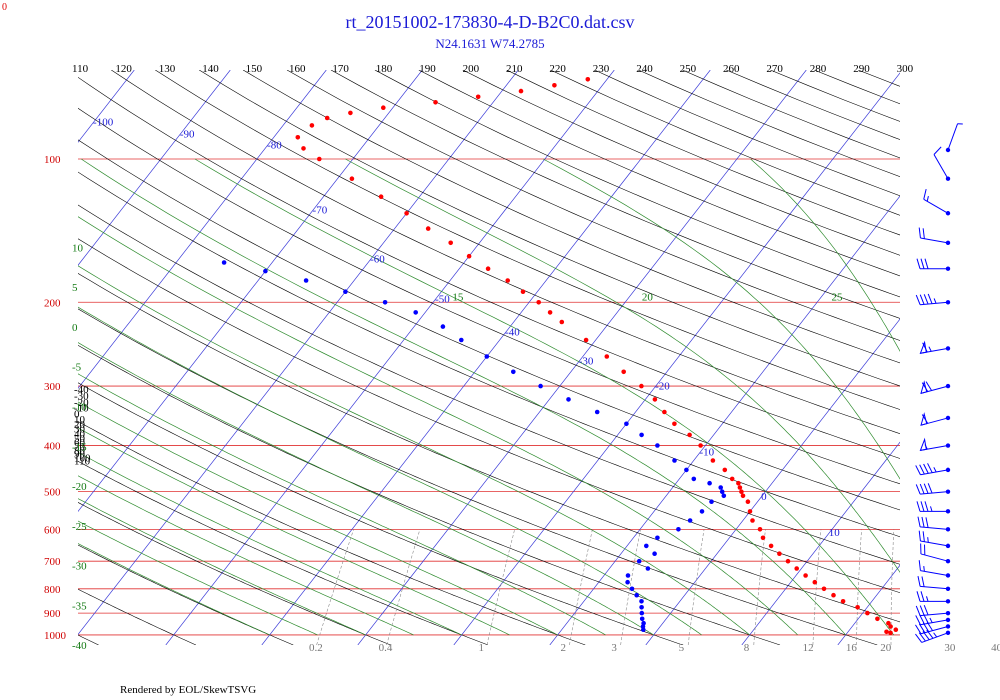  What do you see at coordinates (81, 390) in the screenshot?
I see `dry-adiabat-label: -40` at bounding box center [81, 390].